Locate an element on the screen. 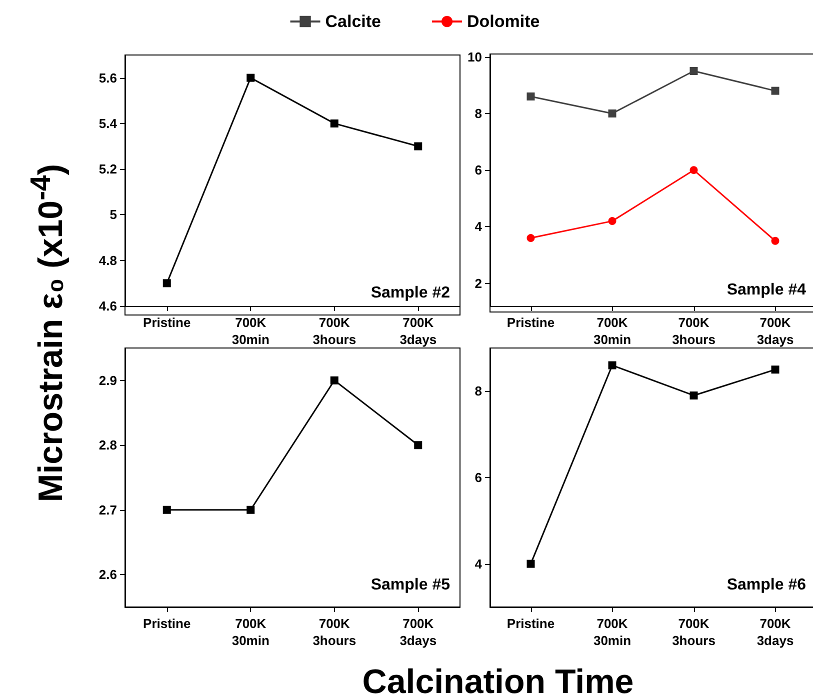 The image size is (813, 699). y-tick-label: 2.6 is located at coordinates (107, 574).